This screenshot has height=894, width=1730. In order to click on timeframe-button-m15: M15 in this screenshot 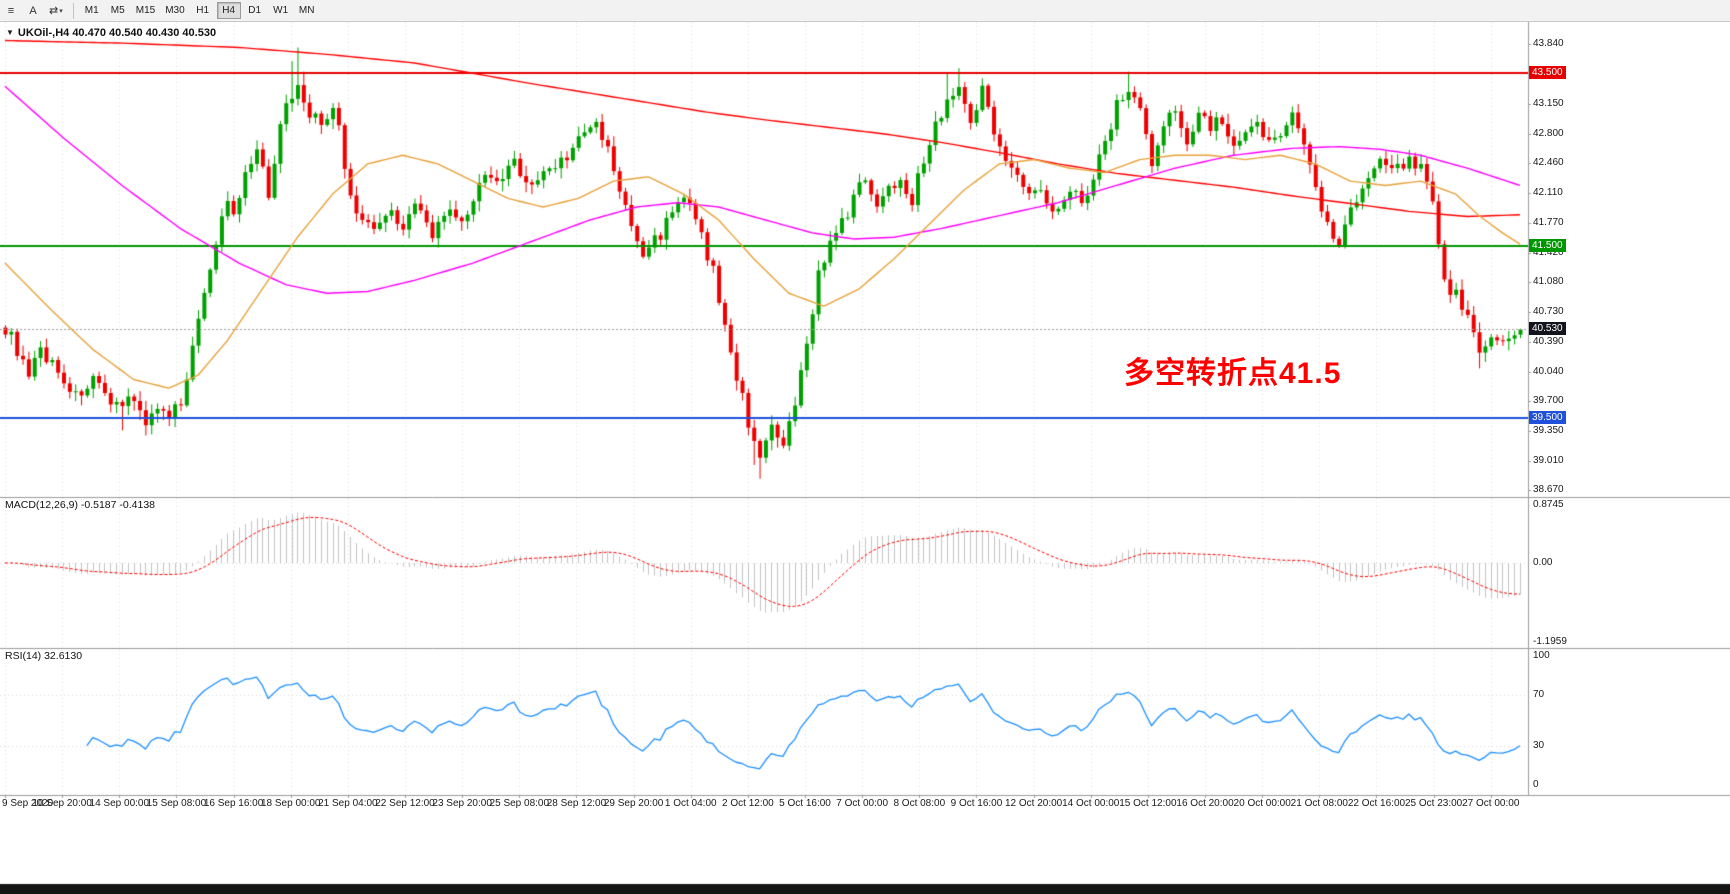, I will do `click(145, 10)`.